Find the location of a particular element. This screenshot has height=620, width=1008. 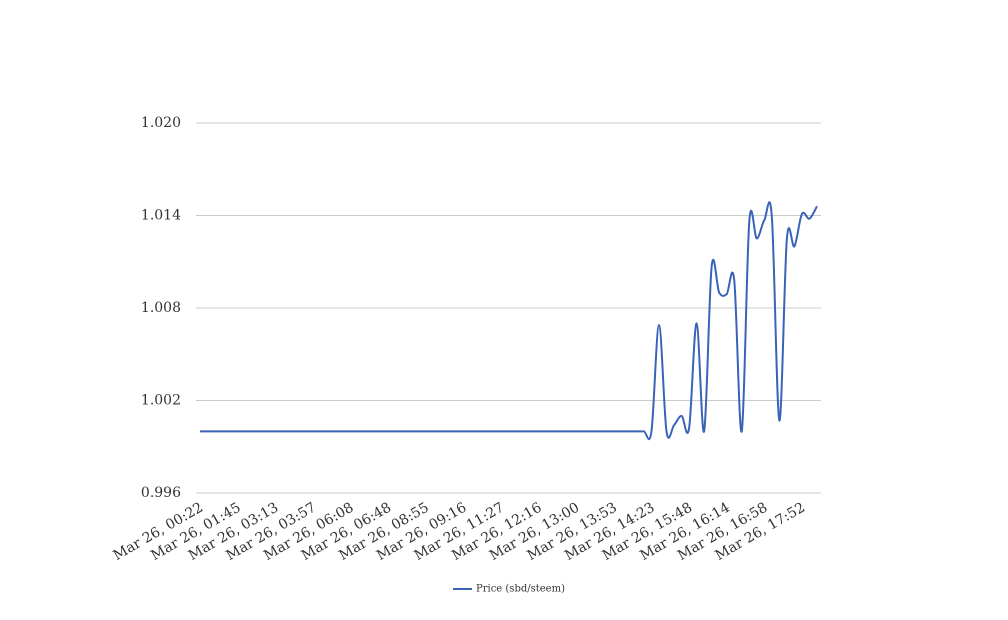

y-tick-label: 1.020 is located at coordinates (161, 123).